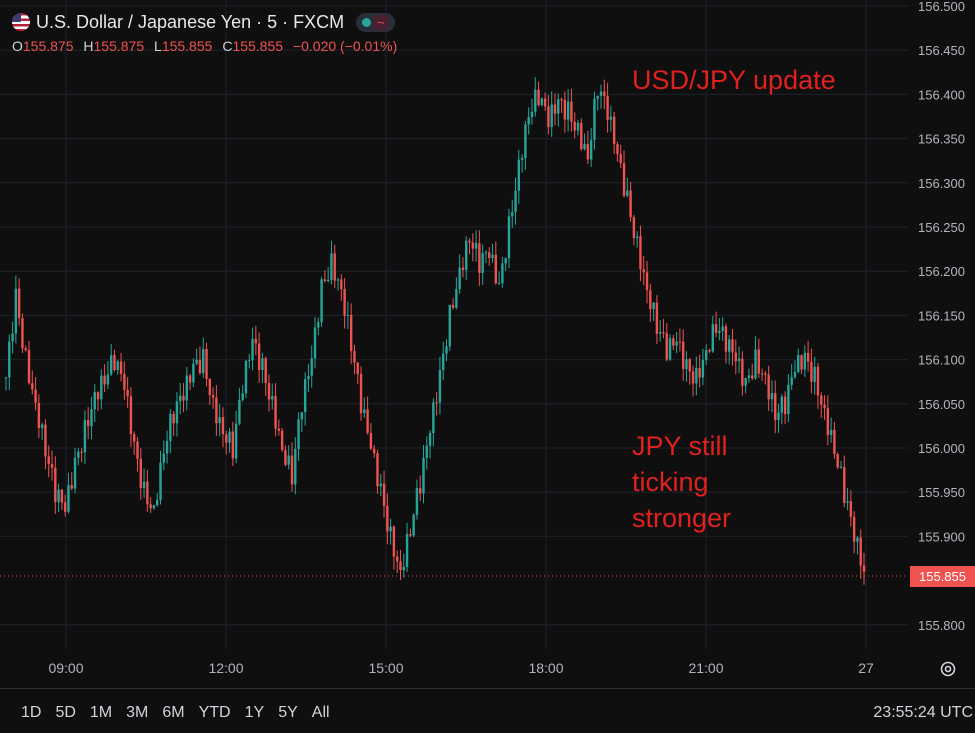 Image resolution: width=975 pixels, height=733 pixels. What do you see at coordinates (288, 712) in the screenshot?
I see `timeframe-5y: 5Y` at bounding box center [288, 712].